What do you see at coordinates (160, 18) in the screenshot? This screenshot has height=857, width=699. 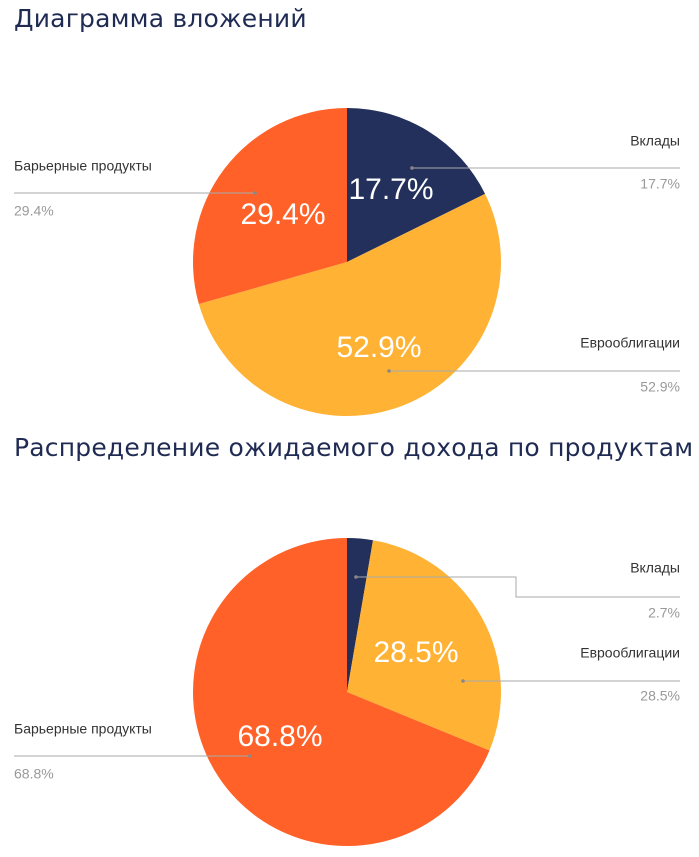 I see `chart-title: Диаграмма вложений` at bounding box center [160, 18].